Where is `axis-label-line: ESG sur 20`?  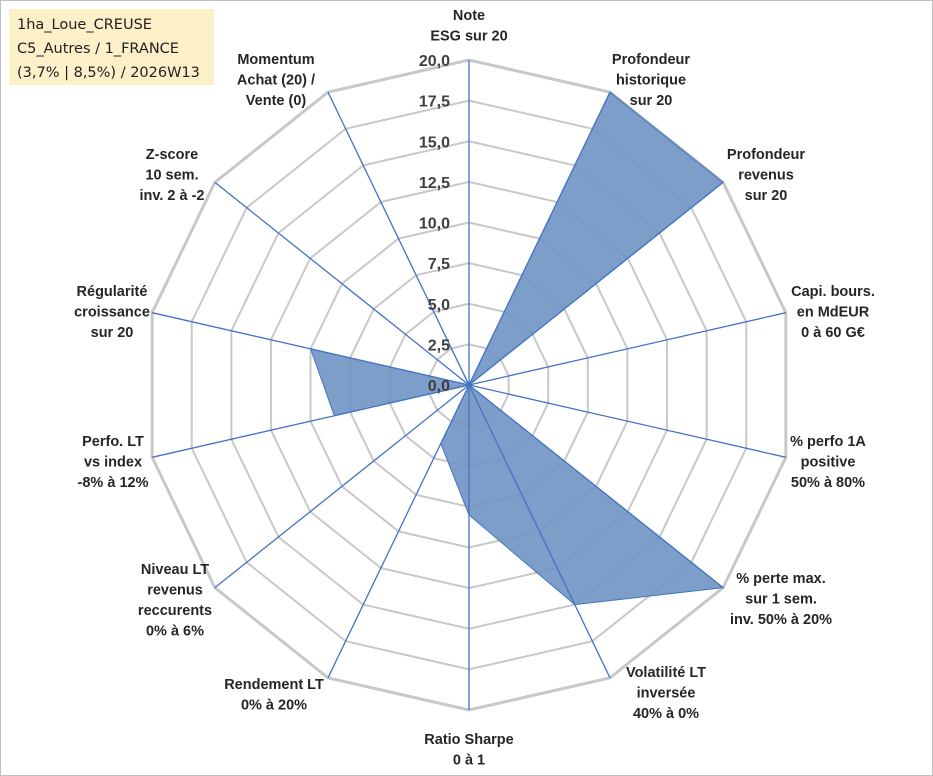 axis-label-line: ESG sur 20 is located at coordinates (468, 37).